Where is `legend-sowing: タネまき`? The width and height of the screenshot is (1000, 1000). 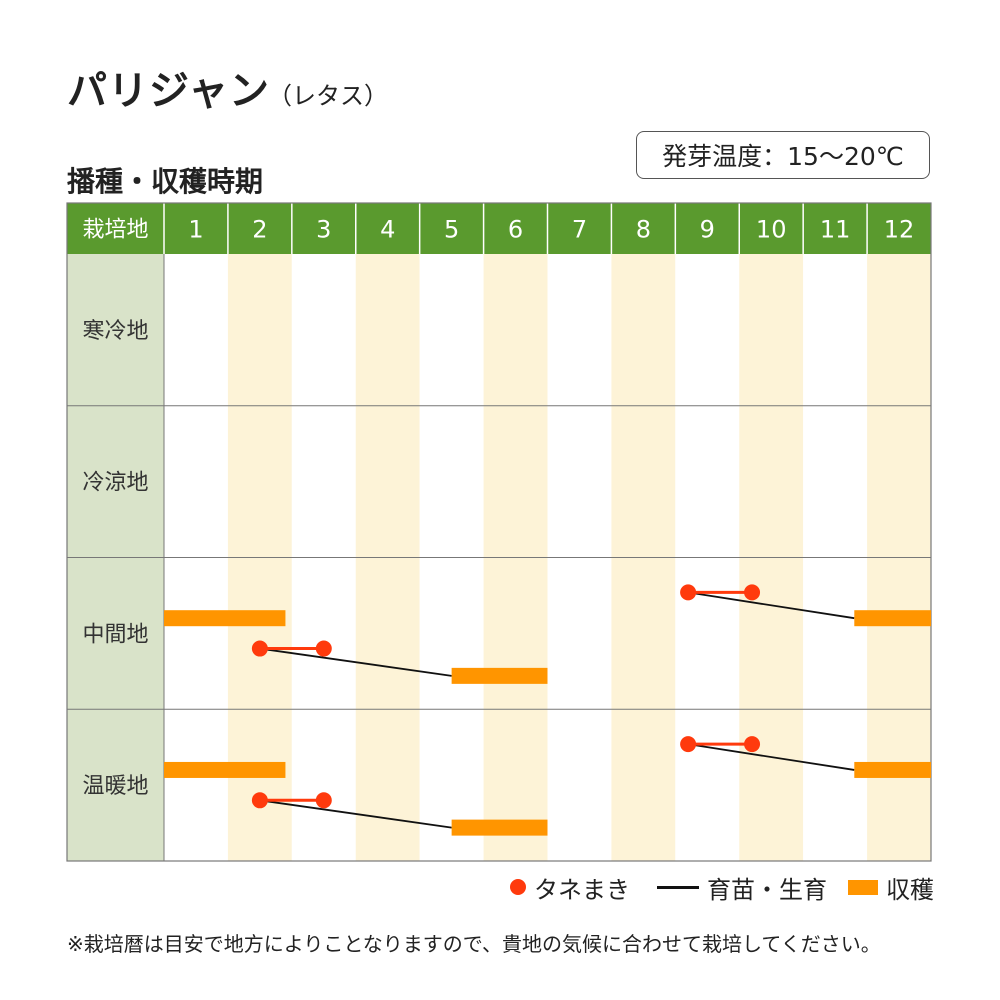 legend-sowing: タネまき is located at coordinates (570, 887).